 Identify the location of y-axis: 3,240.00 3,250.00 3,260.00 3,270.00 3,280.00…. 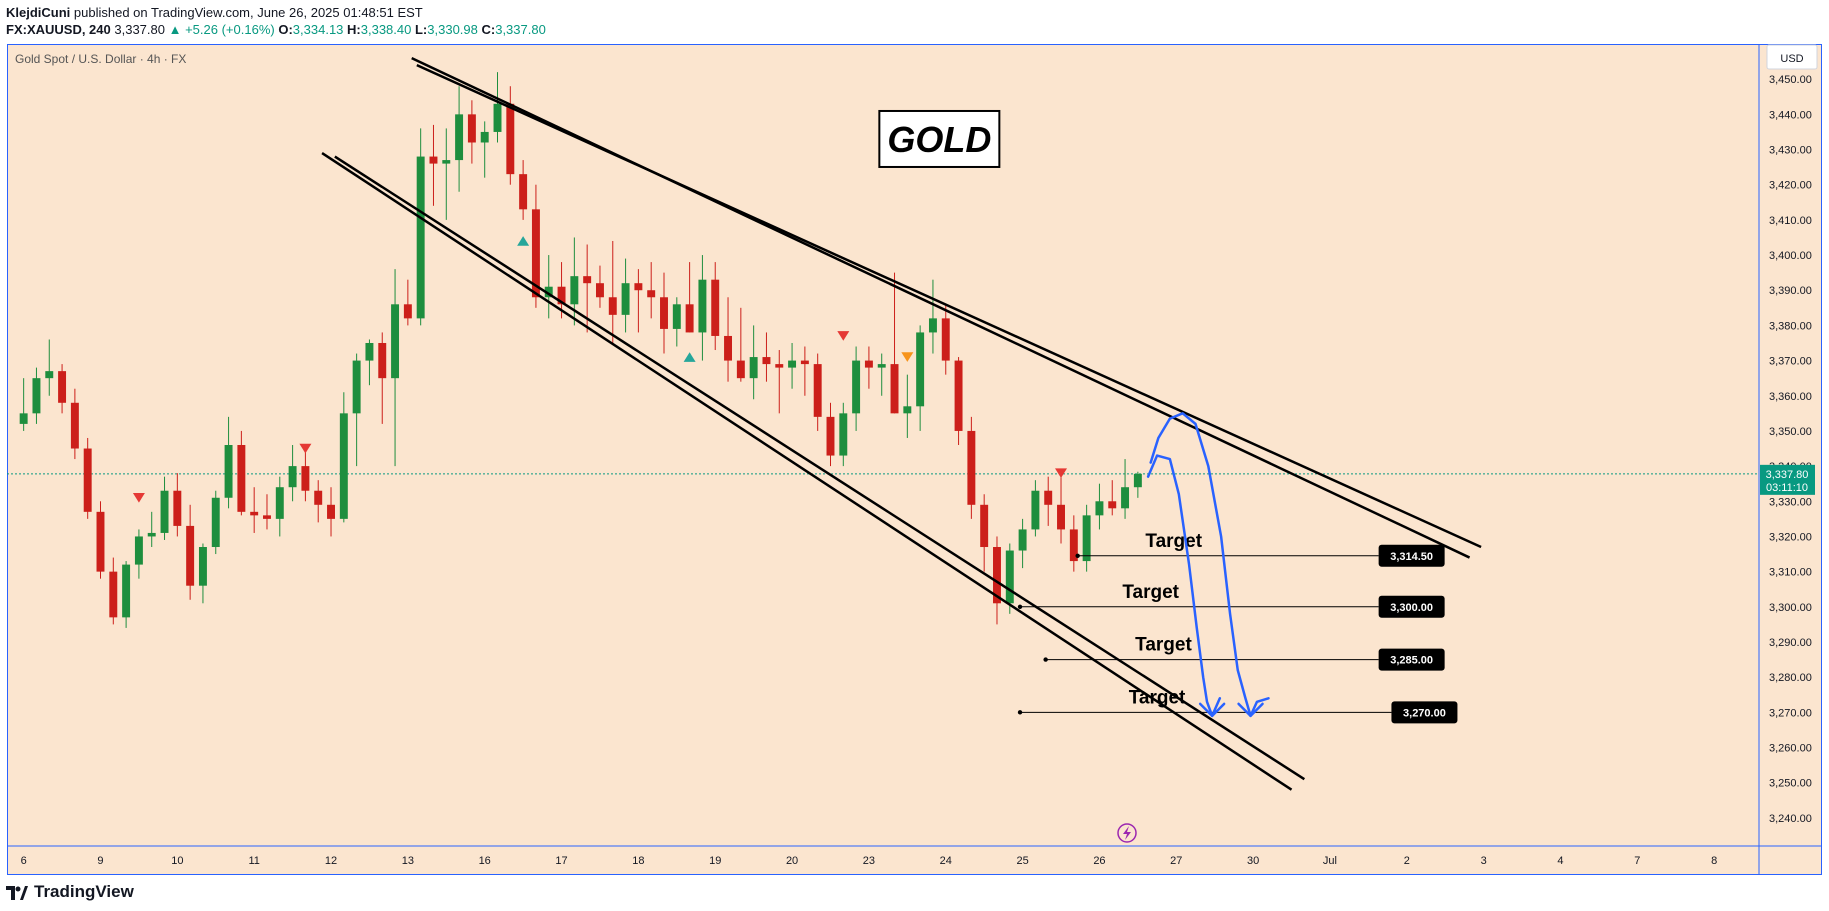
(1790, 449).